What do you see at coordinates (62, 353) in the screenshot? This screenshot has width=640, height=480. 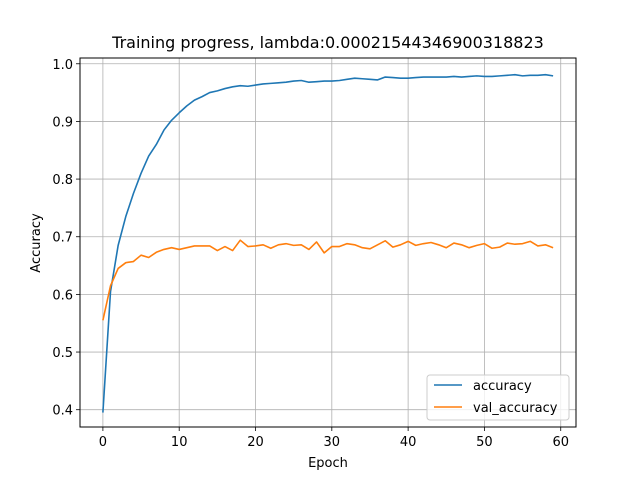 I see `y-tick-label: 0.5` at bounding box center [62, 353].